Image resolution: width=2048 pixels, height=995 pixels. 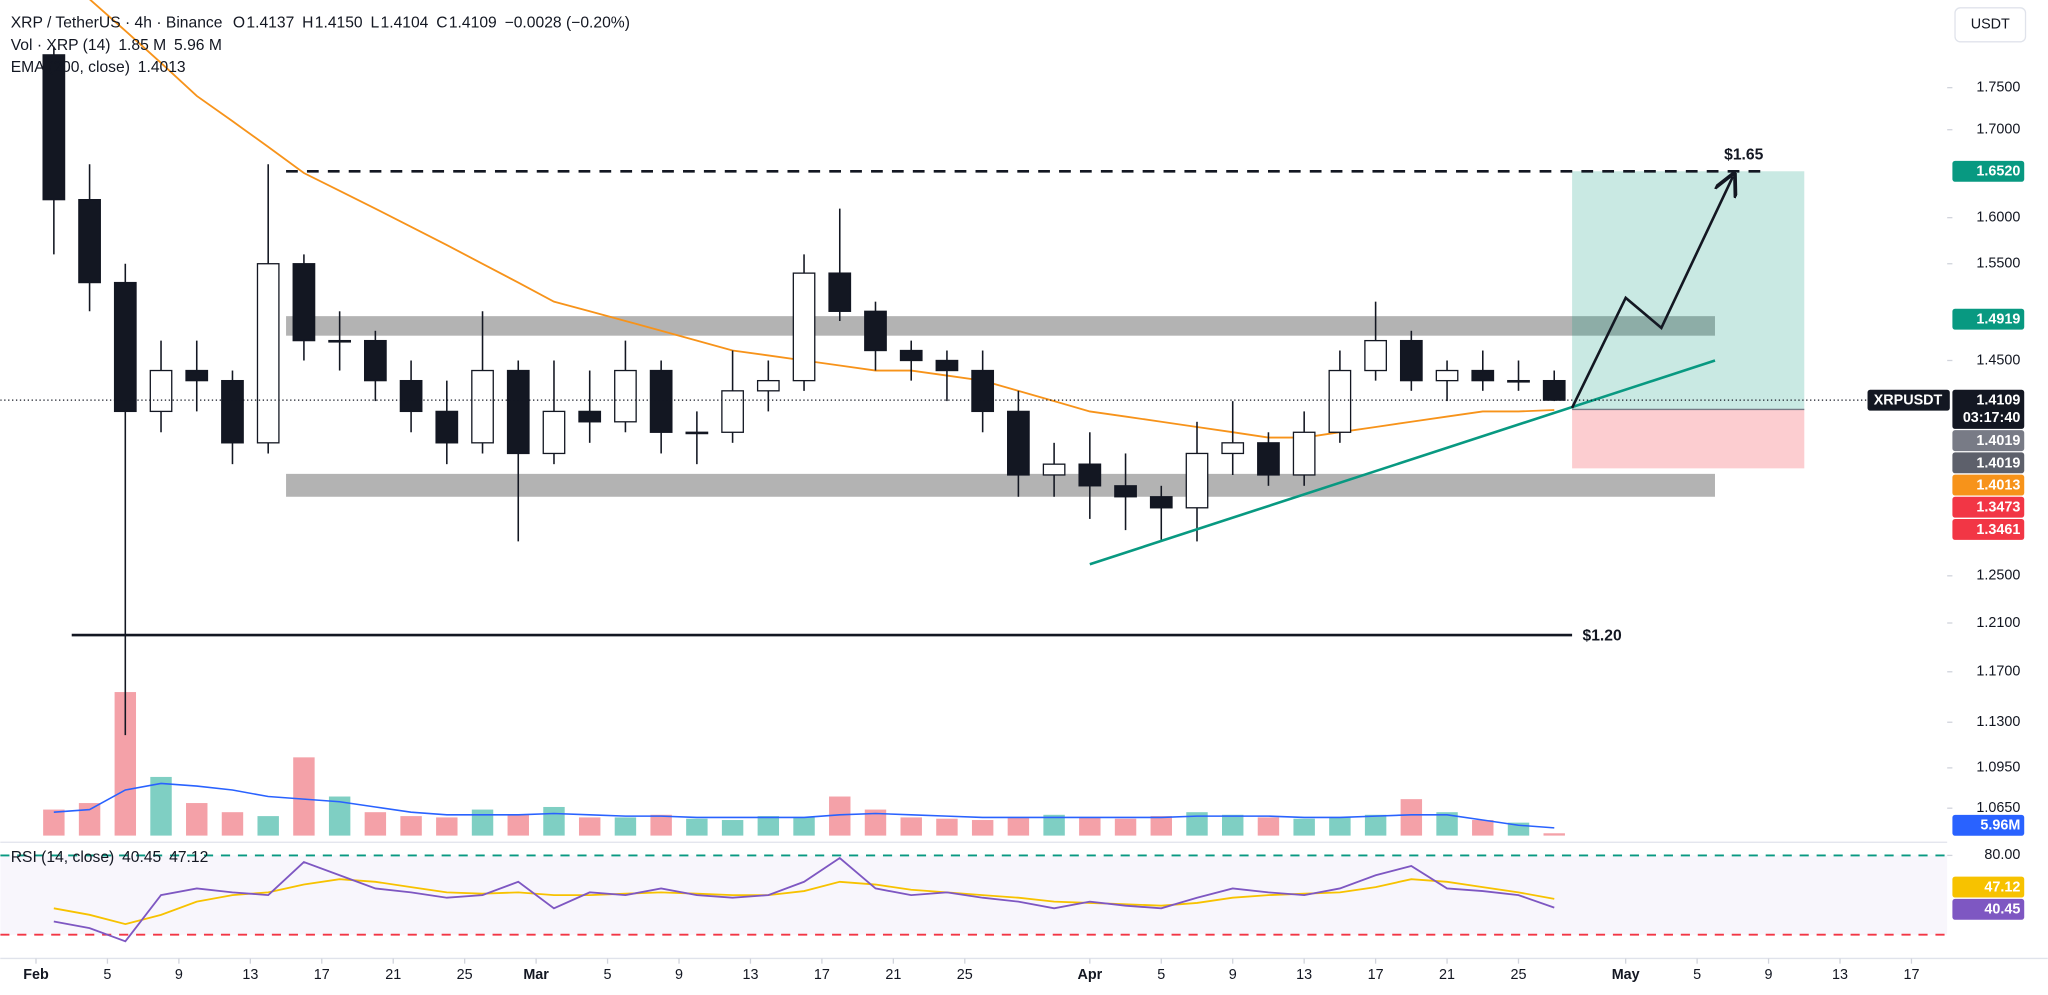 I want to click on last-price-tag, so click(x=1988, y=409).